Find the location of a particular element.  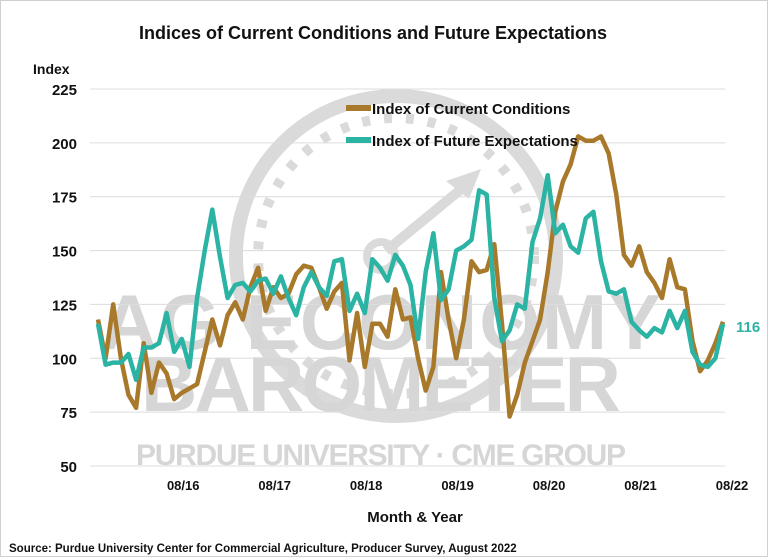

y-tick-label: 225 is located at coordinates (64, 90).